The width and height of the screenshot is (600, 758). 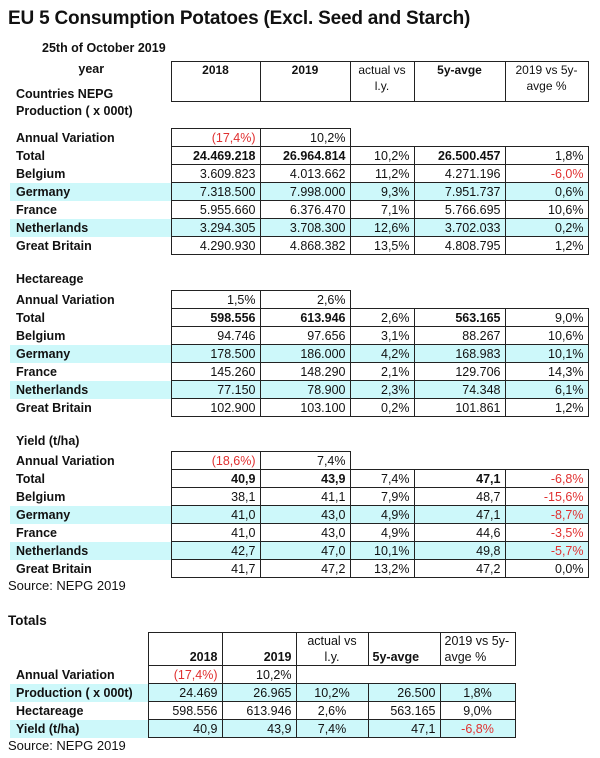 I want to click on source-note: Source: NEPG 2019, so click(x=67, y=585).